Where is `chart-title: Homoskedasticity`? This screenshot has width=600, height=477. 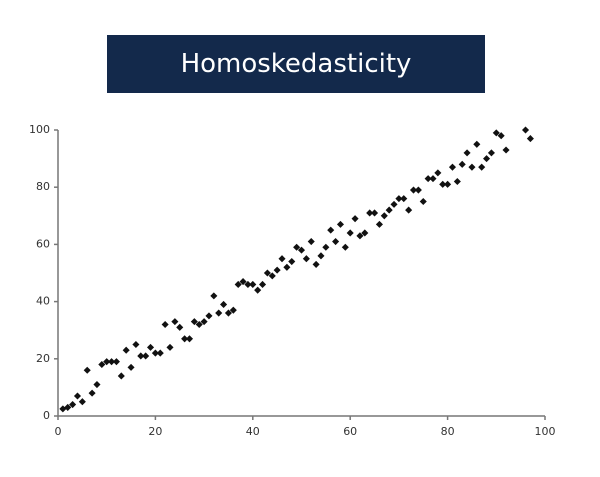 chart-title: Homoskedasticity is located at coordinates (296, 64).